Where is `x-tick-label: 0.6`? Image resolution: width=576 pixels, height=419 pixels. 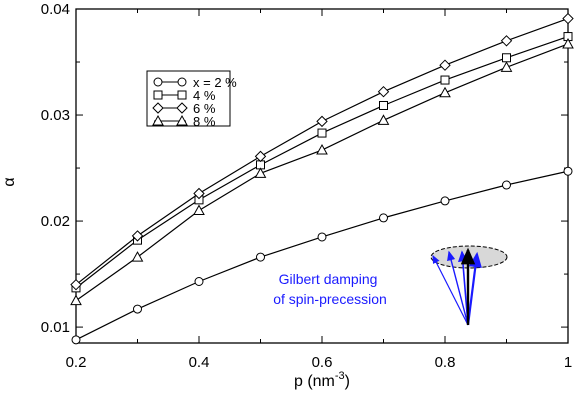 x-tick-label: 0.6 is located at coordinates (322, 362).